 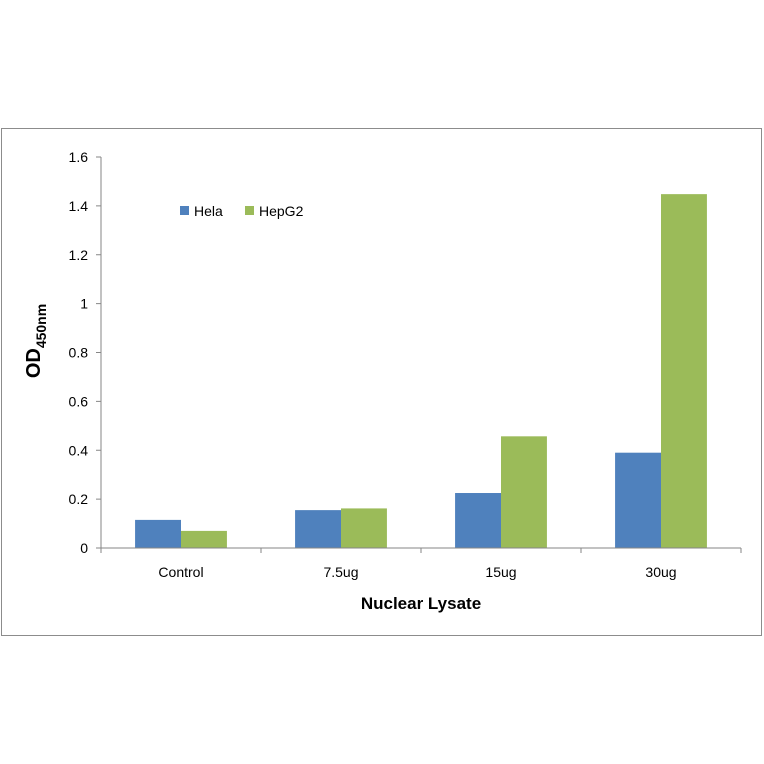 What do you see at coordinates (500, 572) in the screenshot?
I see `x-tick-label: 15ug` at bounding box center [500, 572].